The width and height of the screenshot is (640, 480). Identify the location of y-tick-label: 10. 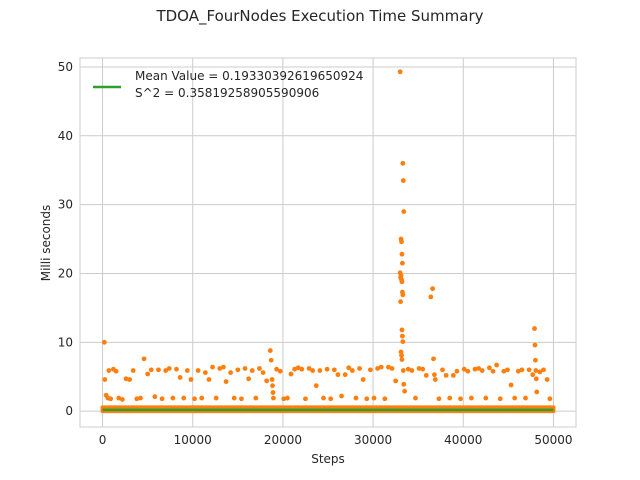
(65, 342).